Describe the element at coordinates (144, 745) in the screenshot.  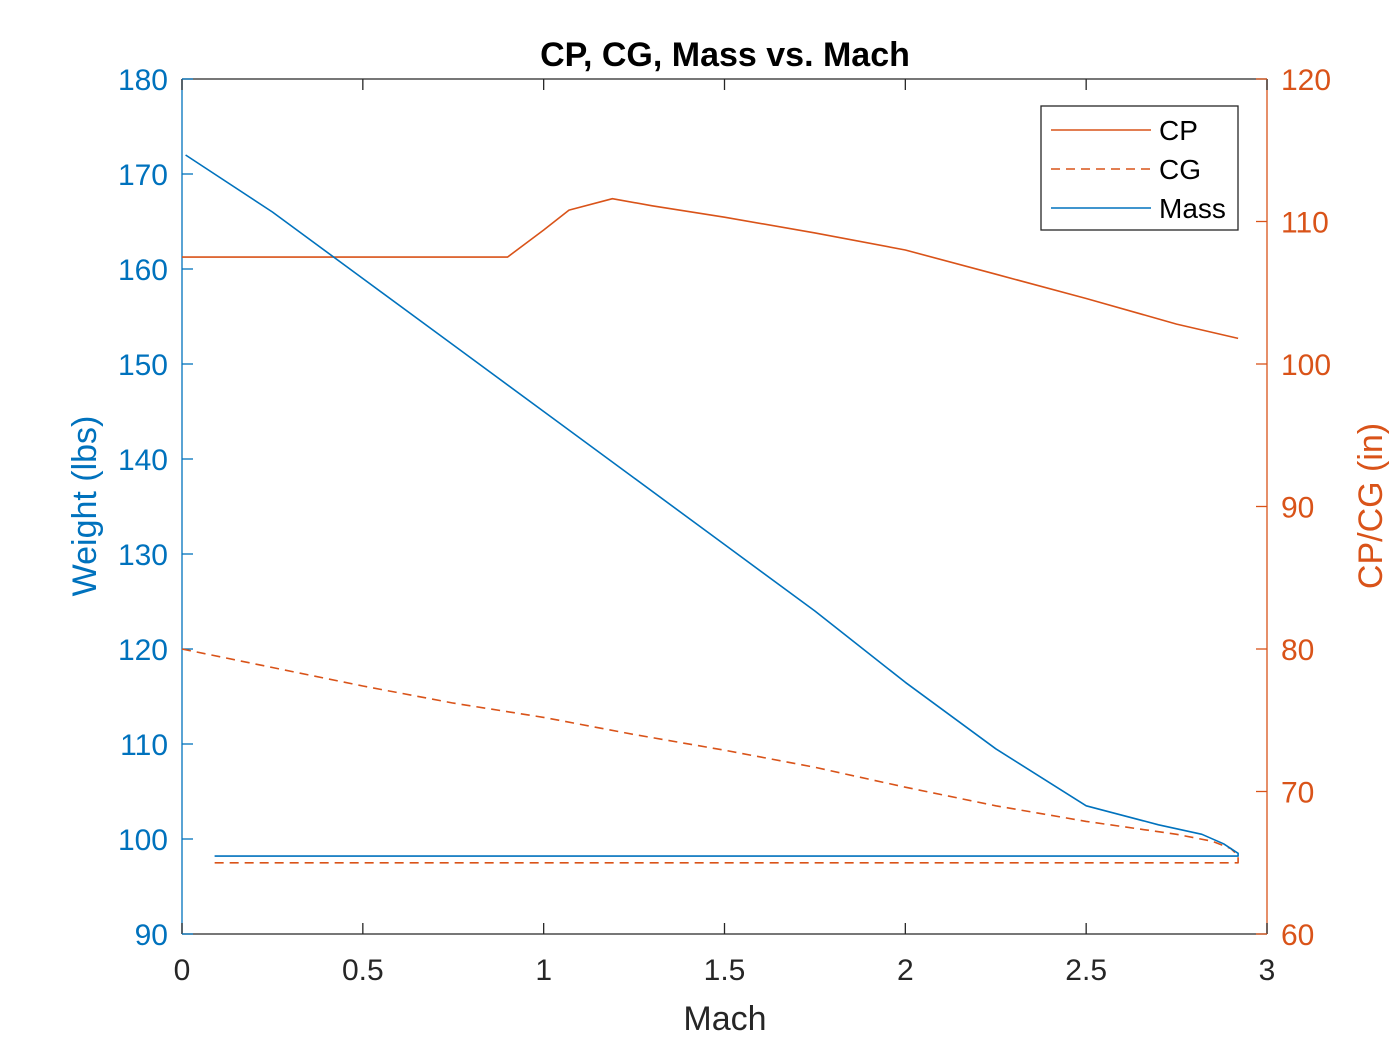
I see `y-left-tick-label: 110` at that location.